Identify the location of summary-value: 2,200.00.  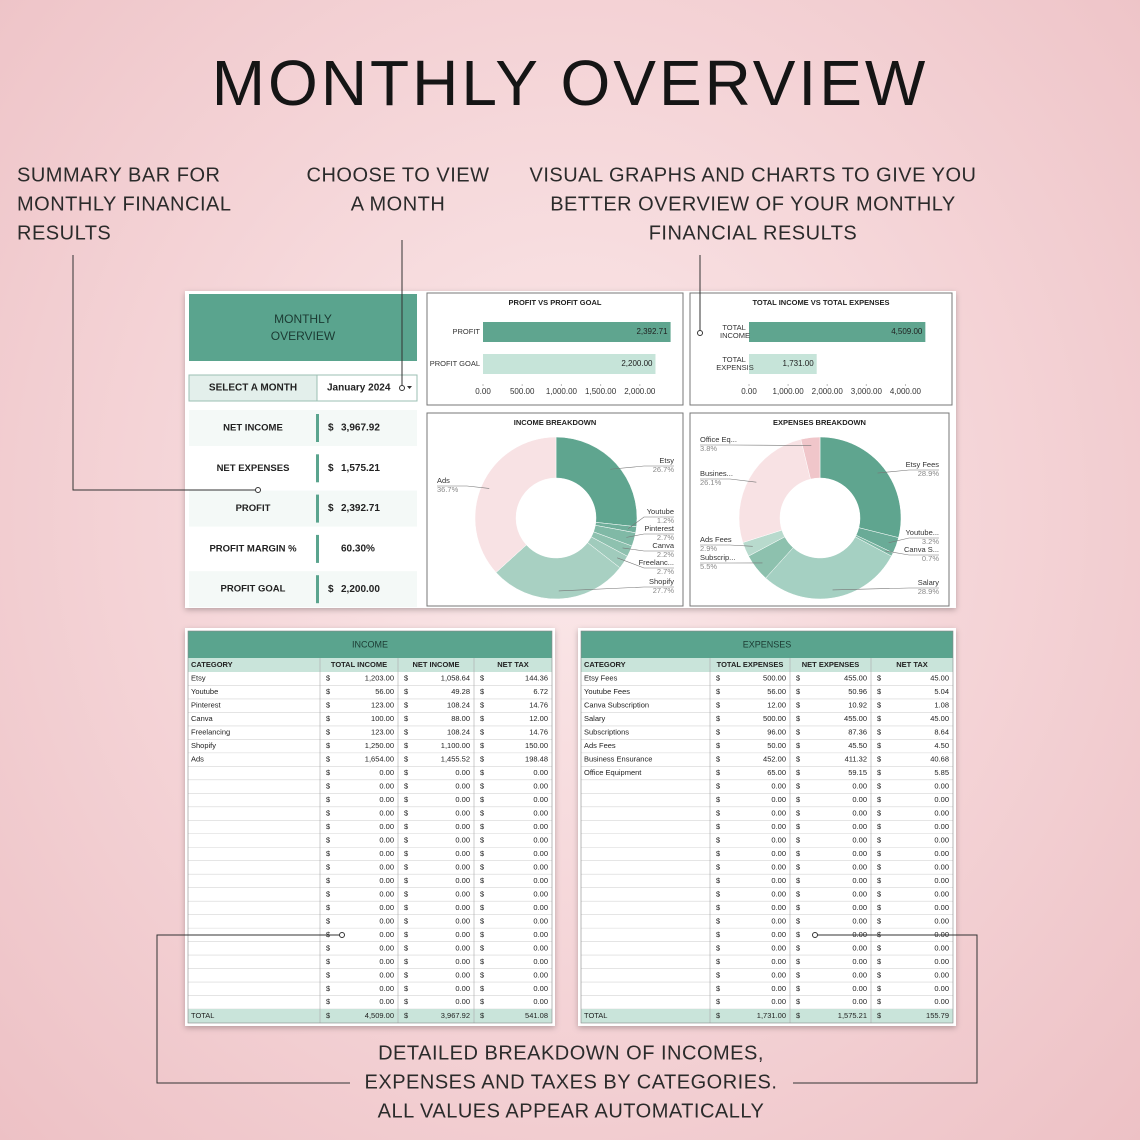
(360, 589).